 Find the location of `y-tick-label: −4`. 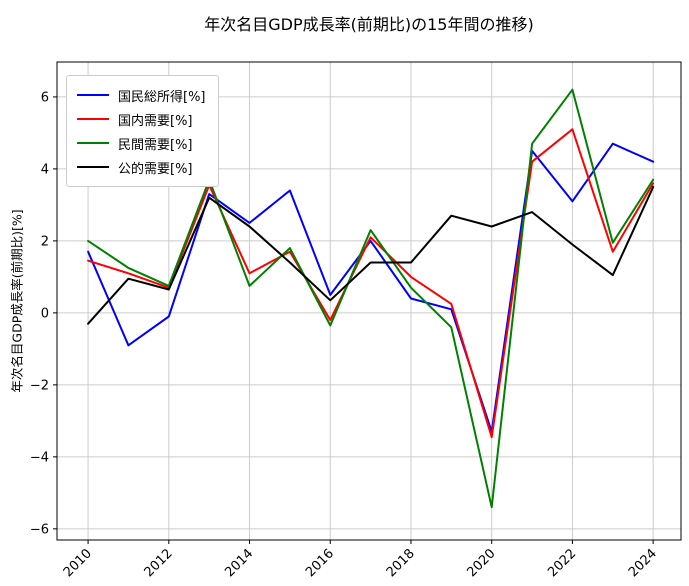

y-tick-label: −4 is located at coordinates (39, 457).